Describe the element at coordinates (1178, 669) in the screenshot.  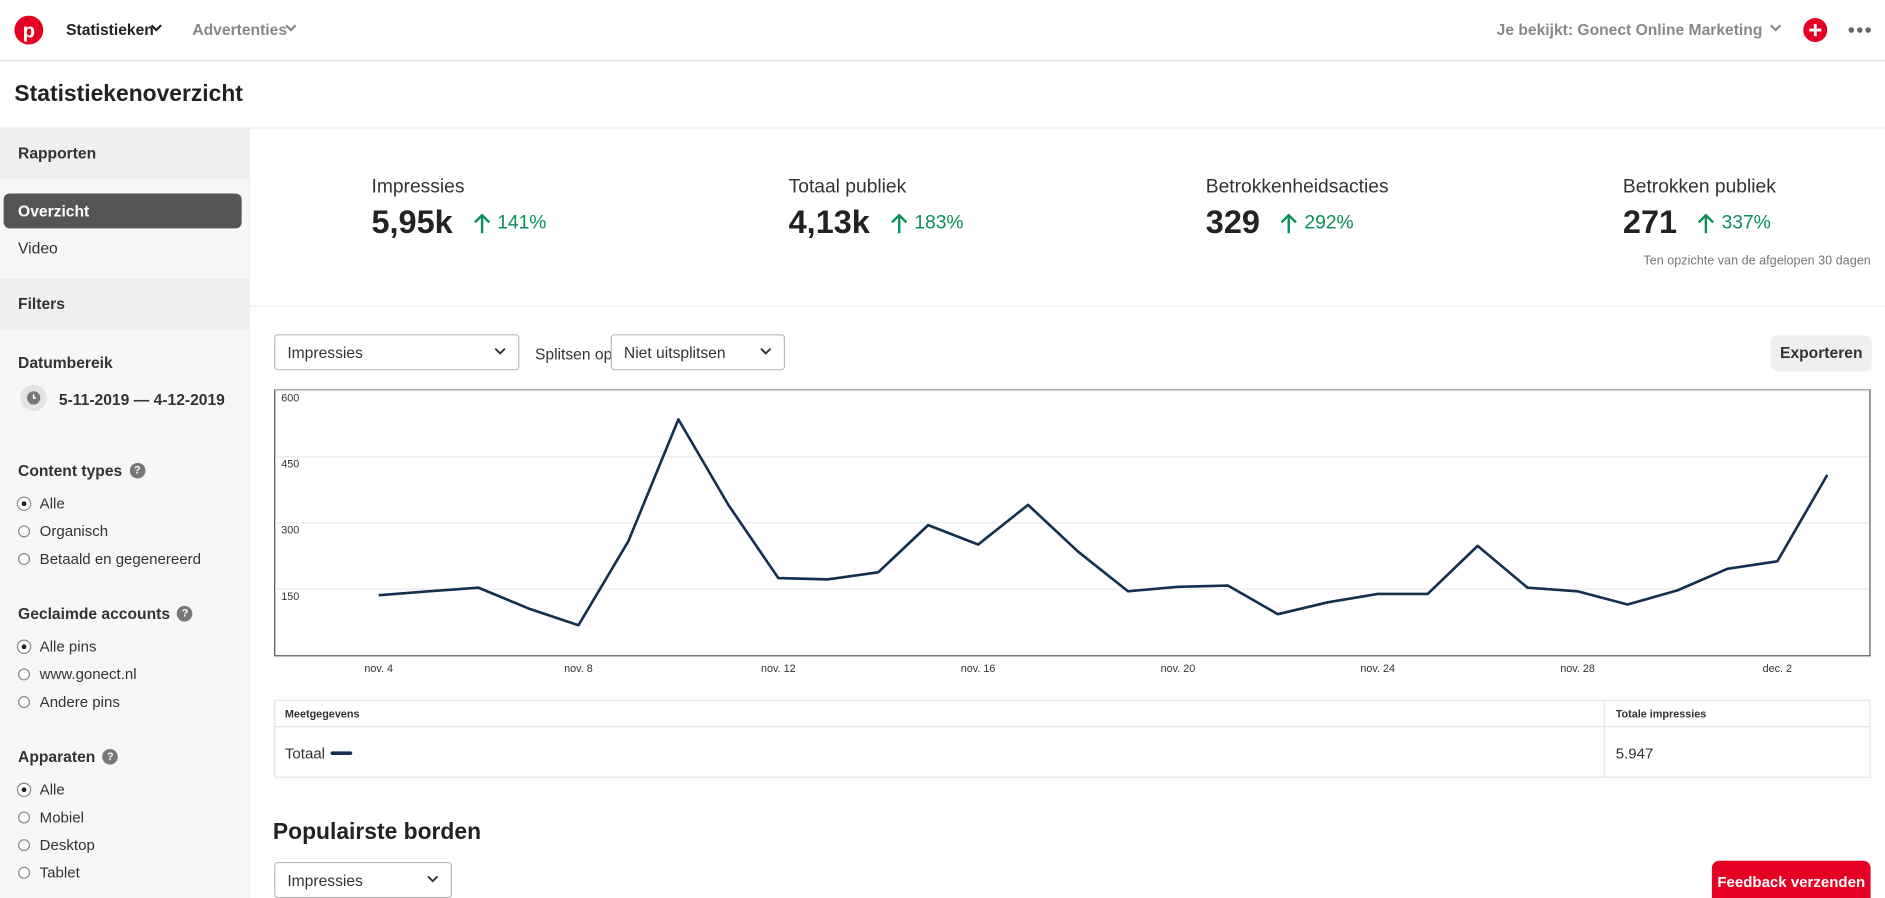
I see `x-tick-label: nov. 20` at that location.